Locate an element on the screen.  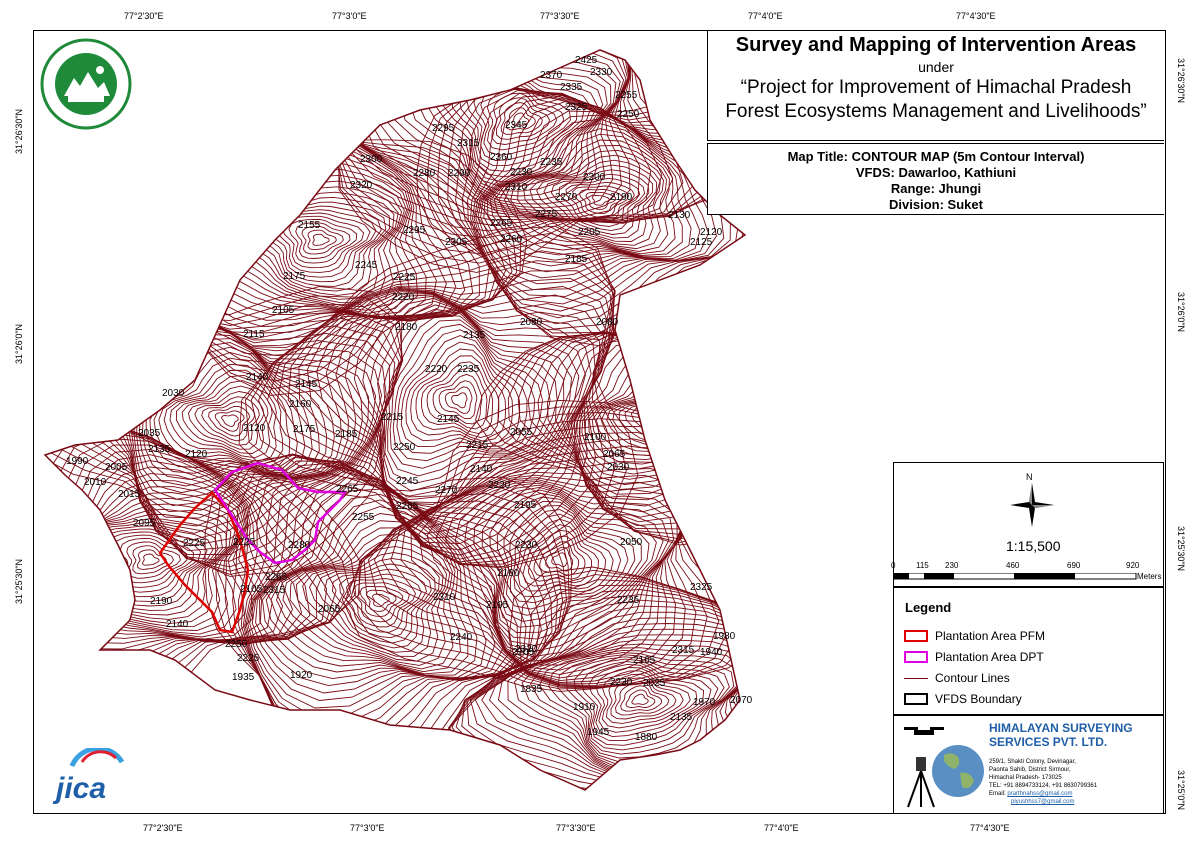
contour-label: 2065 is located at coordinates (614, 454).